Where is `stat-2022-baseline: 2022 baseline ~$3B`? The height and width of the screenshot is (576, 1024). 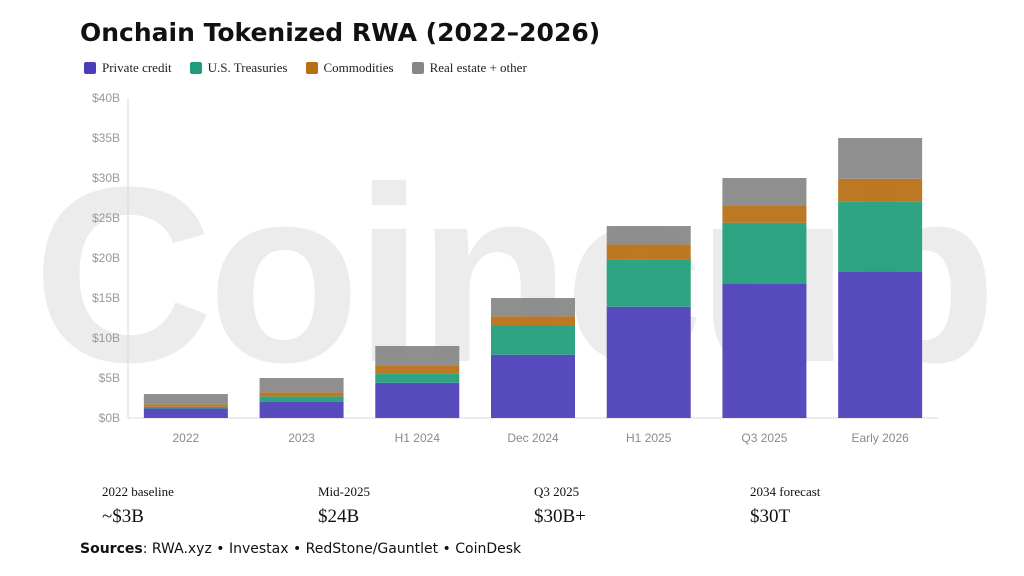
stat-2022-baseline: 2022 baseline ~$3B is located at coordinates (210, 506).